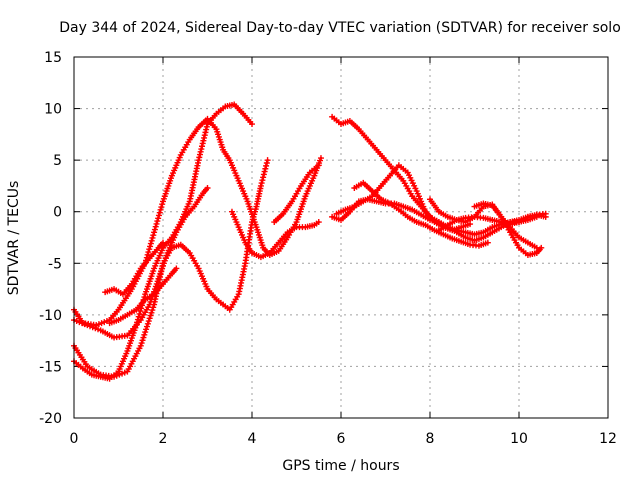 The image size is (640, 480). What do you see at coordinates (252, 439) in the screenshot?
I see `x-tick-label: 4` at bounding box center [252, 439].